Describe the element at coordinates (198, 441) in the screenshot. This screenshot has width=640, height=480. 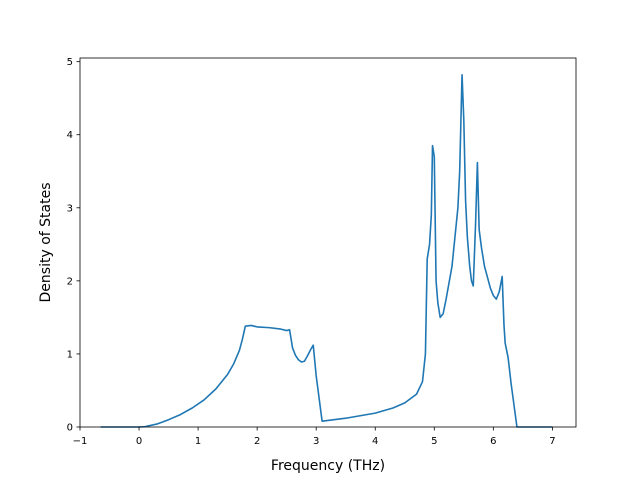
I see `x-tick-label: 1` at that location.